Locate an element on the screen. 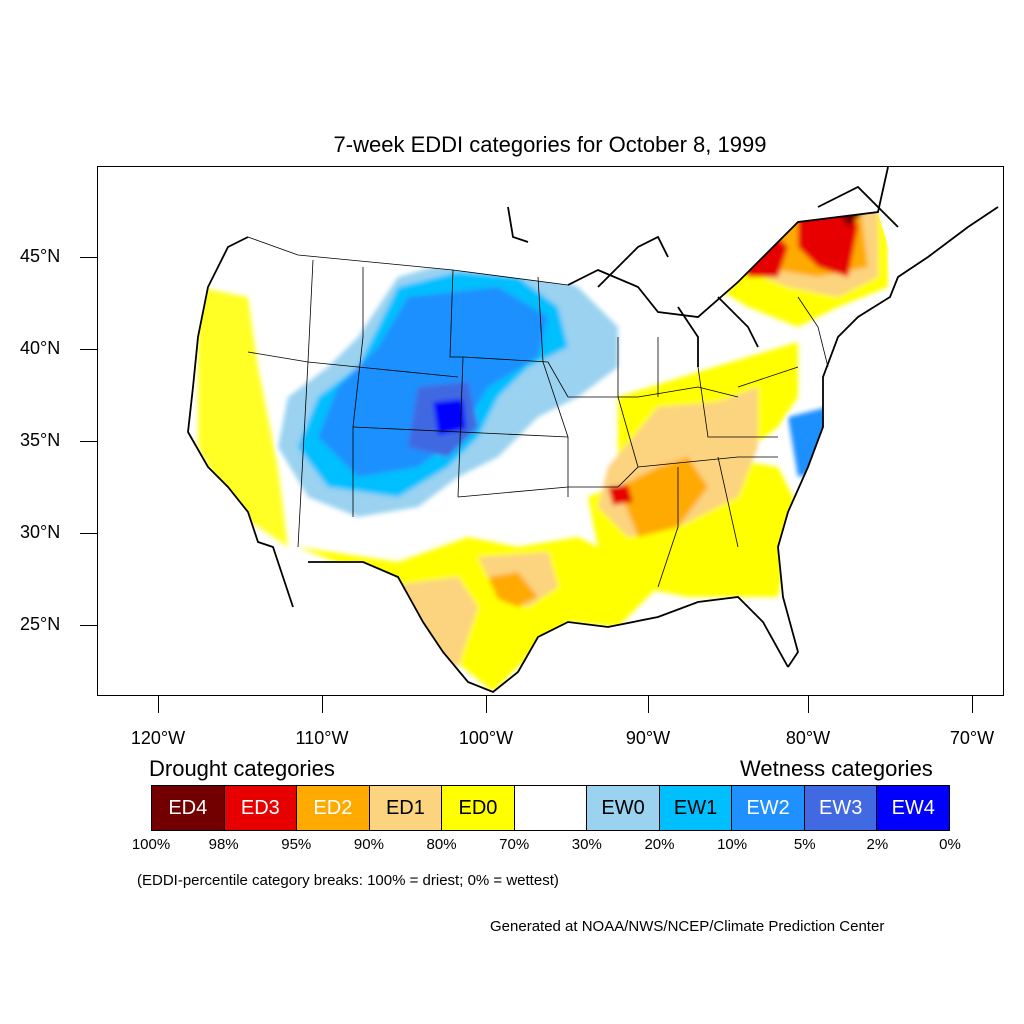  legend-break-label: 98% is located at coordinates (223, 844).